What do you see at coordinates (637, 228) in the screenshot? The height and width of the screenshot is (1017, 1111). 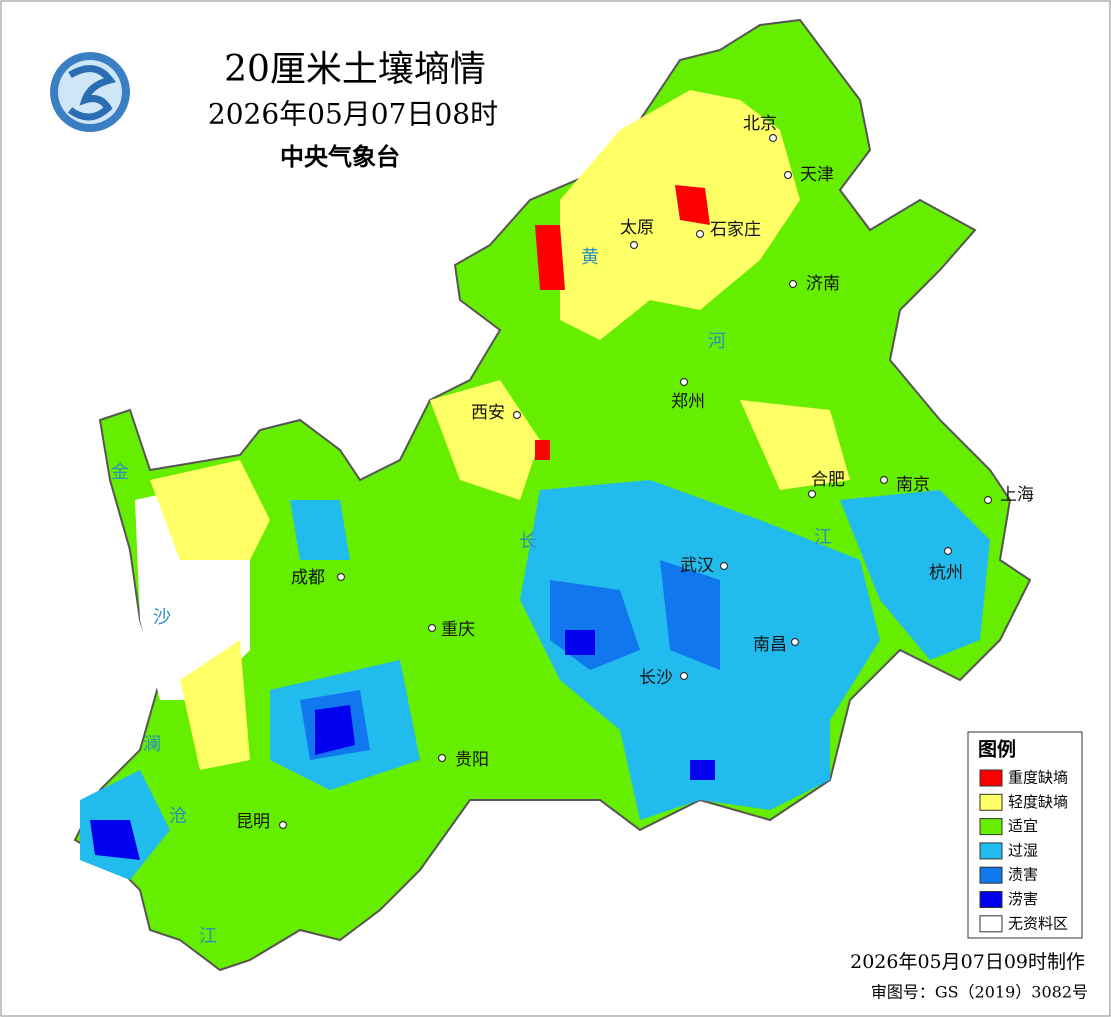 I see `city-label: 太原` at bounding box center [637, 228].